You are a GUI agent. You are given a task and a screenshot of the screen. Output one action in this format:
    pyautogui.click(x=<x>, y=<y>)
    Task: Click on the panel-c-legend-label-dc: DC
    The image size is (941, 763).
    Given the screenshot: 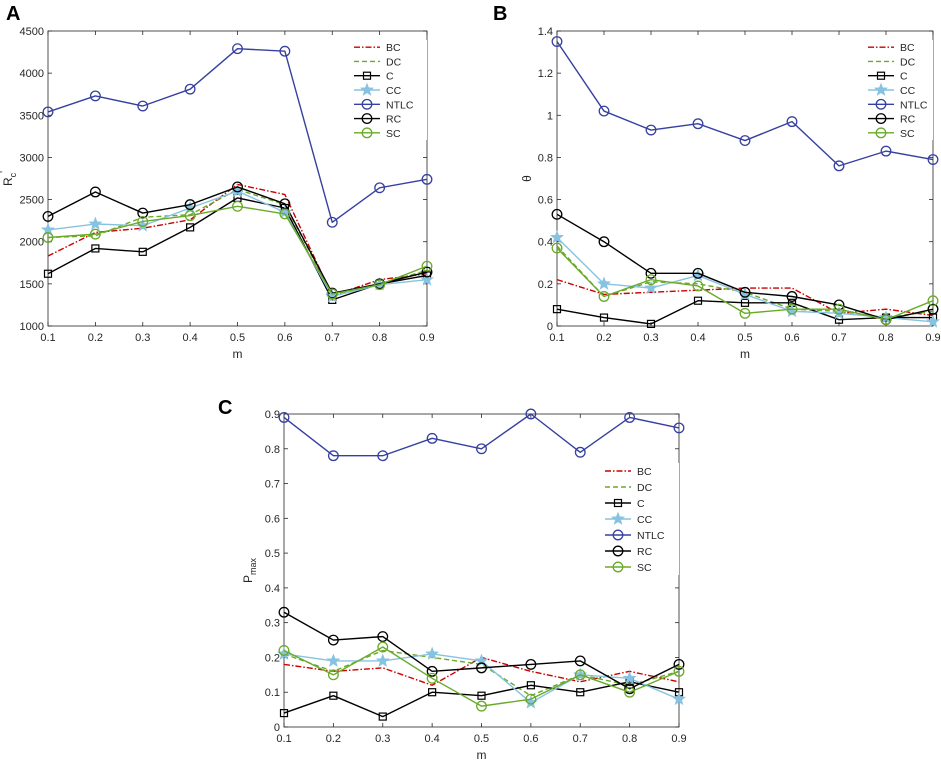 What is the action you would take?
    pyautogui.click(x=645, y=488)
    